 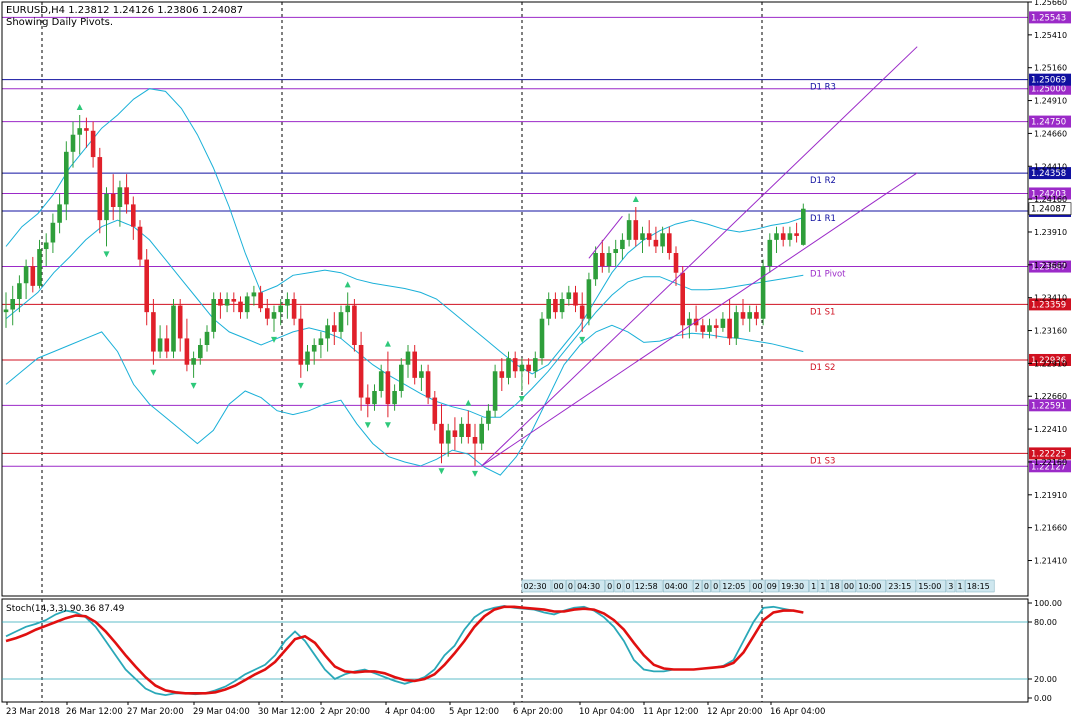 What do you see at coordinates (606, 712) in the screenshot?
I see `time-axis-label: 10 Apr 04:00` at bounding box center [606, 712].